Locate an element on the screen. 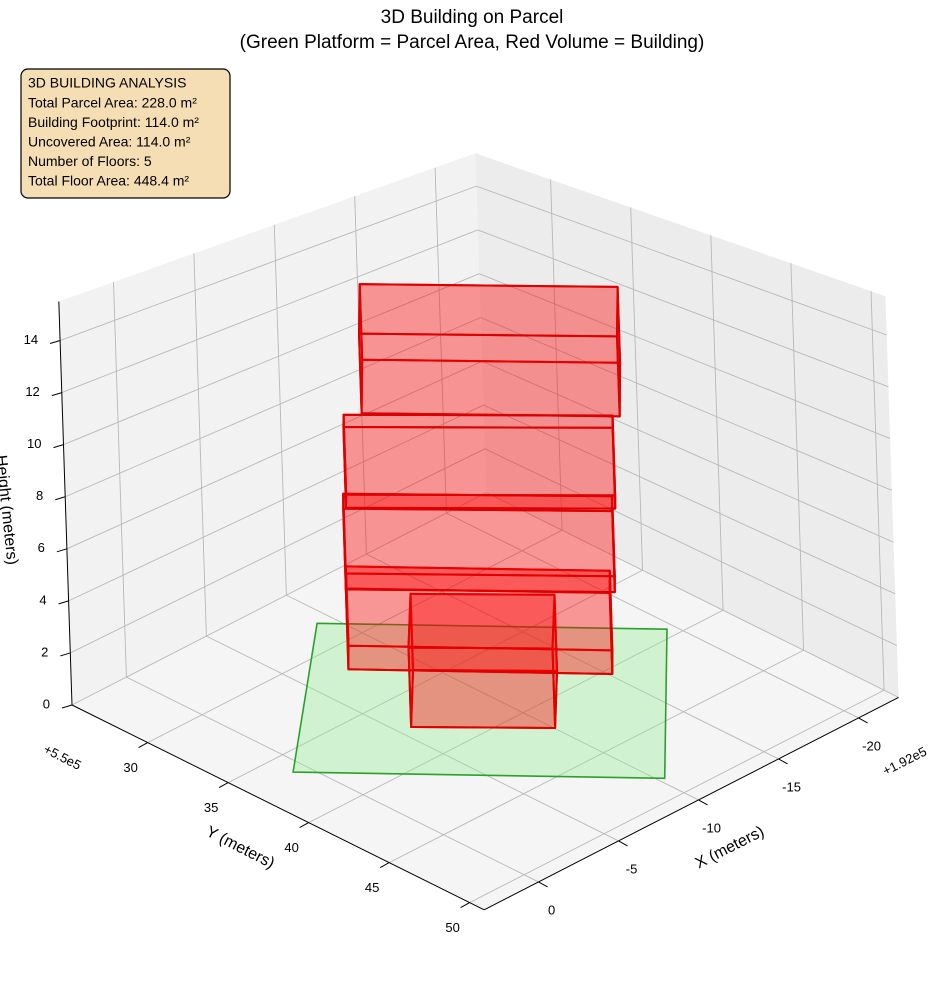 Image resolution: width=944 pixels, height=997 pixels. z-axis-label: Height (meters) is located at coordinates (10, 509).